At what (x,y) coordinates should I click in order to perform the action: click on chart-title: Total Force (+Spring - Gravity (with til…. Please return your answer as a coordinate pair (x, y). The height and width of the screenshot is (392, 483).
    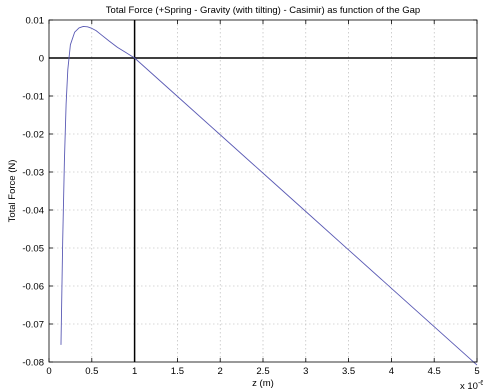
    Looking at the image, I should click on (263, 10).